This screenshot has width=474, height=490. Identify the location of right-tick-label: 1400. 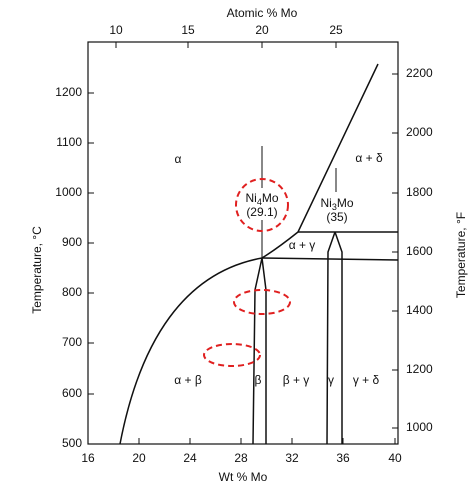
(419, 310).